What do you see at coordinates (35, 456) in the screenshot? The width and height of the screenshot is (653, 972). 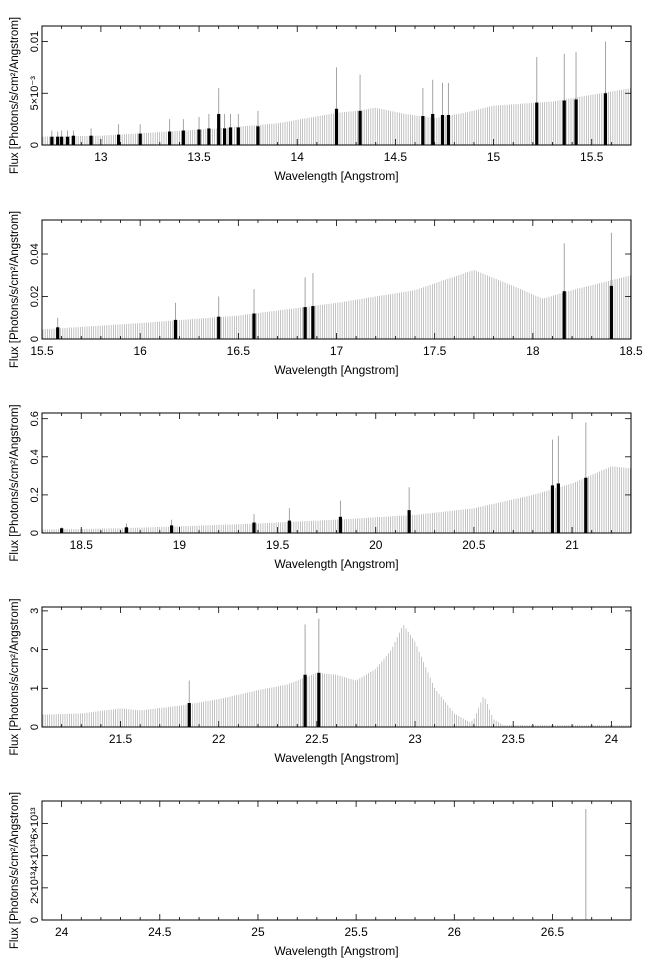 I see `y-tick-label: 0.4` at bounding box center [35, 456].